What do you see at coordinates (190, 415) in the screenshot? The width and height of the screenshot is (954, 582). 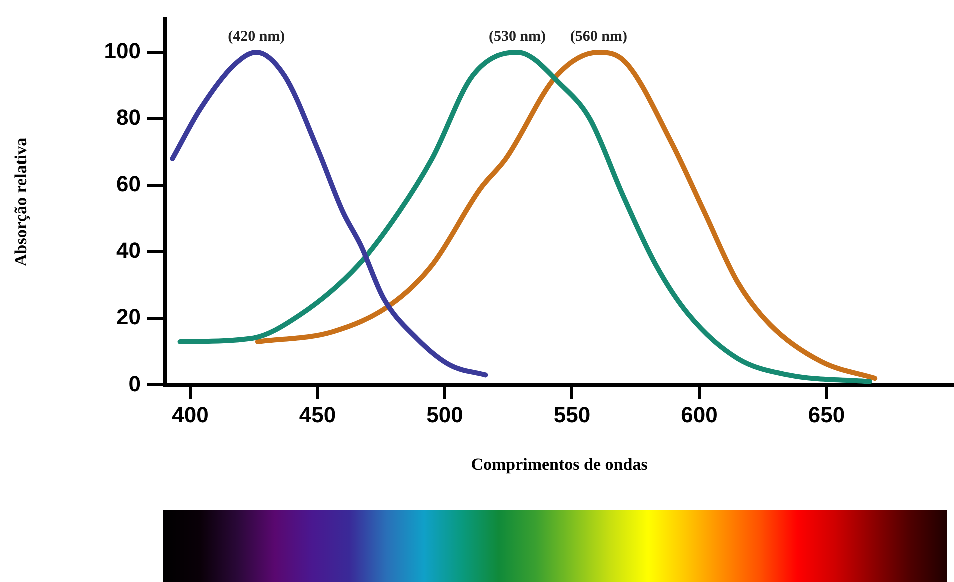 I see `x-tick-label: 400` at bounding box center [190, 415].